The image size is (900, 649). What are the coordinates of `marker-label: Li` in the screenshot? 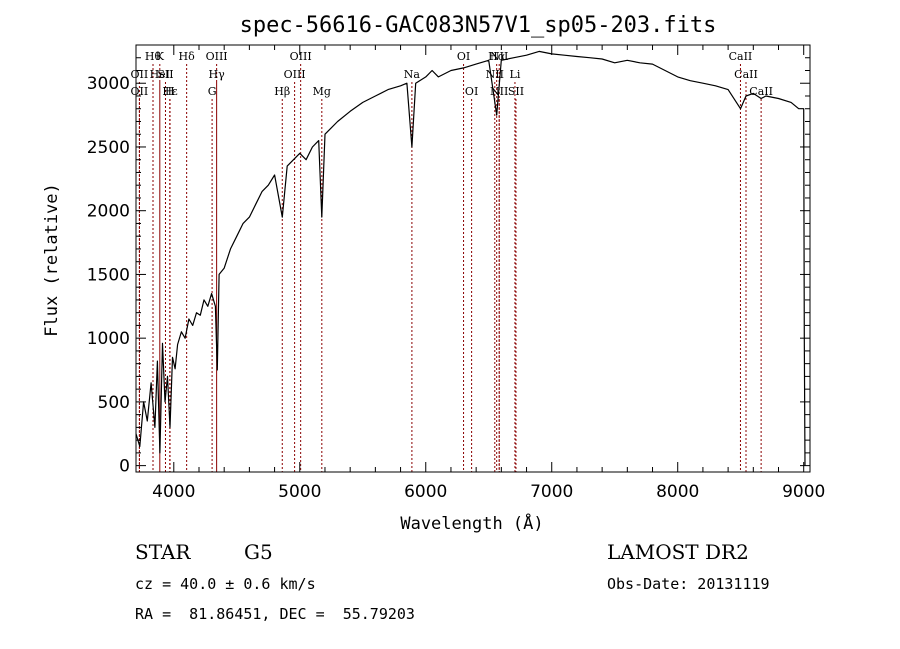 It's located at (515, 74).